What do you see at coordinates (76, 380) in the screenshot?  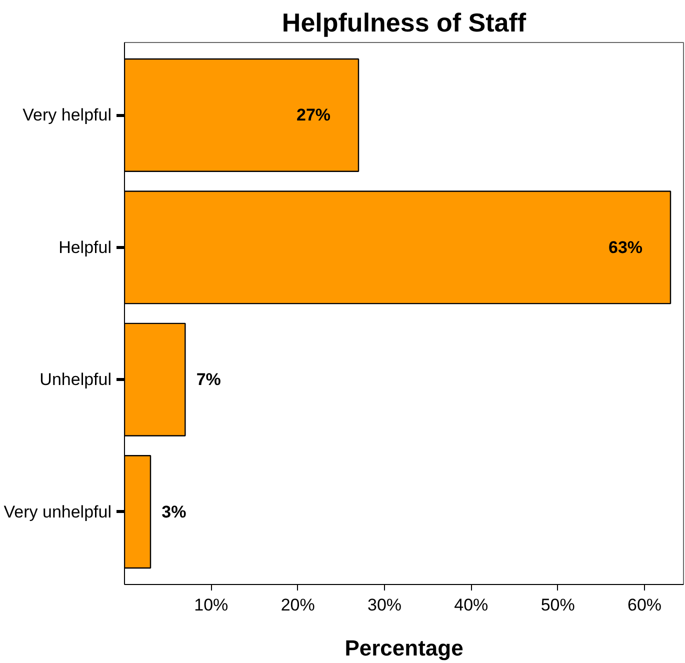 I see `y-tick-label: Unhelpful` at bounding box center [76, 380].